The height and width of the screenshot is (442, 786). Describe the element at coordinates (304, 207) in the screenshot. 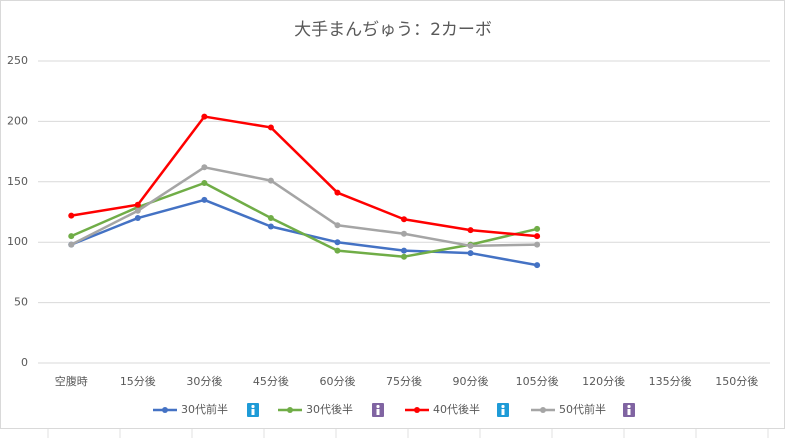

I see `series-line` at that location.